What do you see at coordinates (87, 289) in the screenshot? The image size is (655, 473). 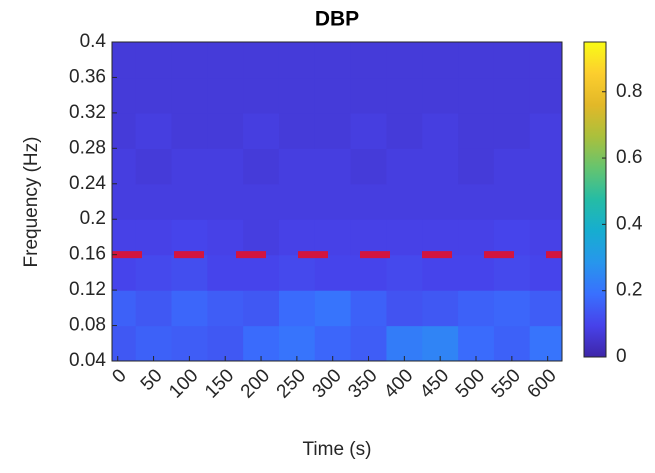 I see `y-tick-label: 0.12` at bounding box center [87, 289].